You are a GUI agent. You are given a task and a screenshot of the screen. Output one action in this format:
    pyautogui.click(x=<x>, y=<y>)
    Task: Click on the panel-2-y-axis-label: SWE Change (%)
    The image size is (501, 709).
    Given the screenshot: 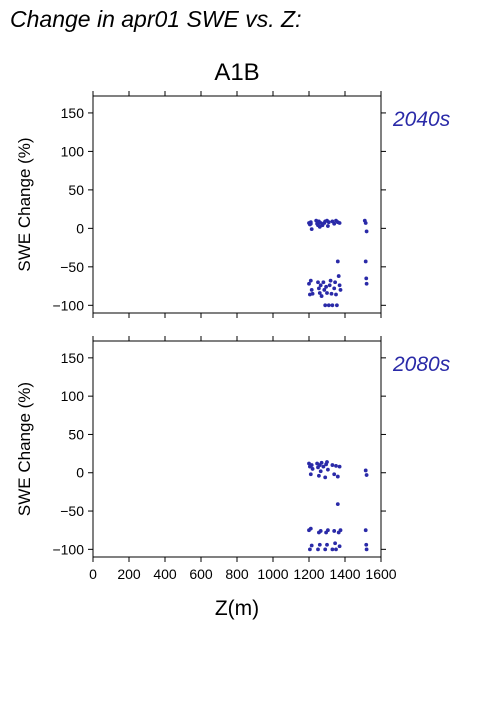 What is the action you would take?
    pyautogui.click(x=24, y=449)
    